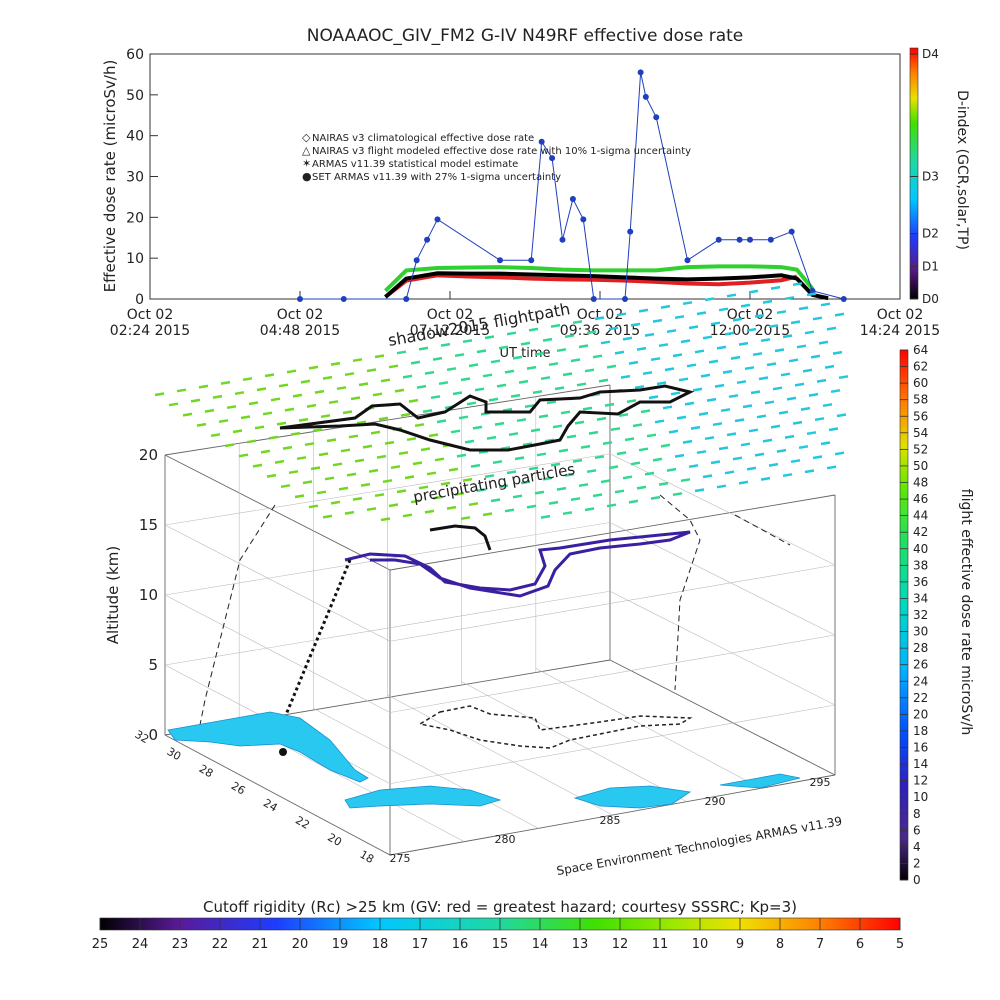  I want to click on altitude-tick-label: 0, so click(153, 735).